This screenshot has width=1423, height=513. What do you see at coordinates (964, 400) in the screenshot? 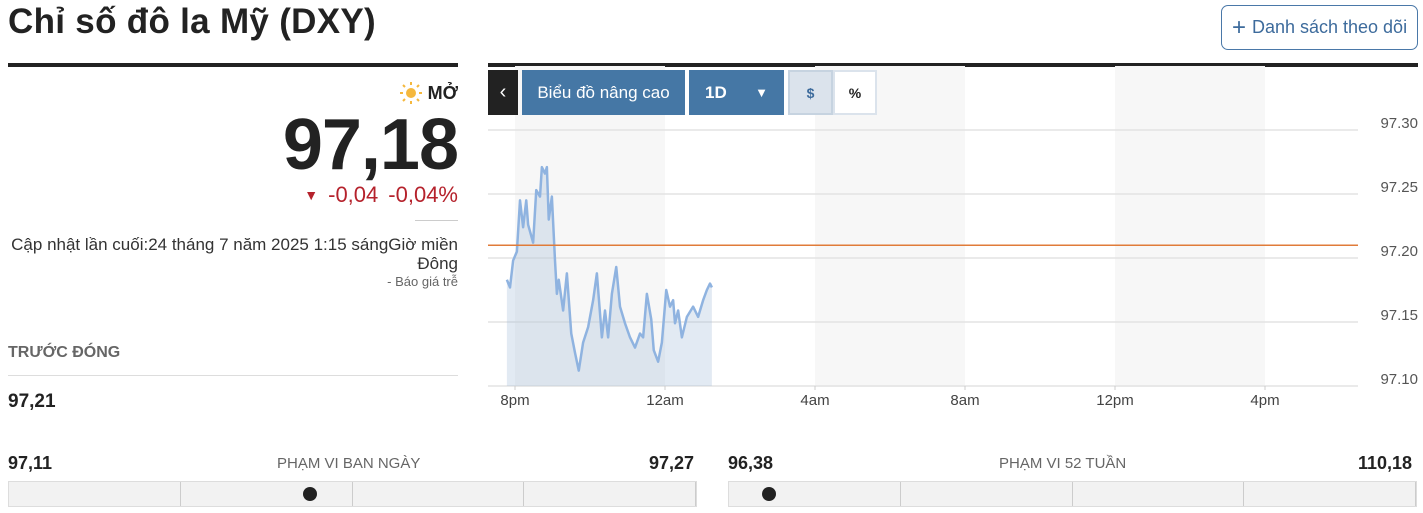
I see `x-tick-label: 8am` at bounding box center [964, 400].